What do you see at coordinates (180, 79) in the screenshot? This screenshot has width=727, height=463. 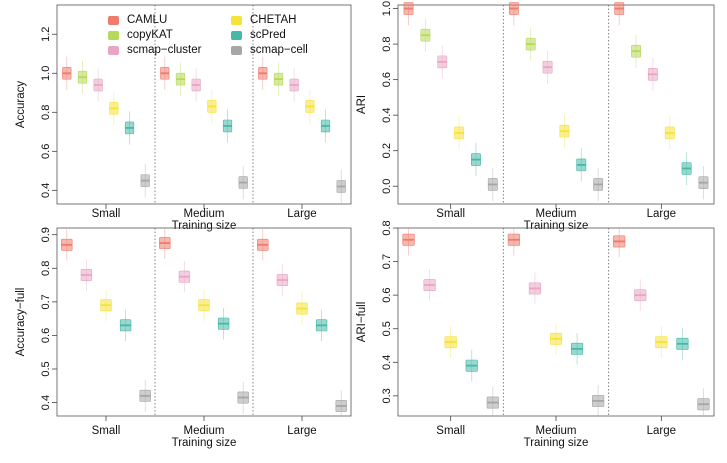 I see `box-copyKAT-medium` at bounding box center [180, 79].